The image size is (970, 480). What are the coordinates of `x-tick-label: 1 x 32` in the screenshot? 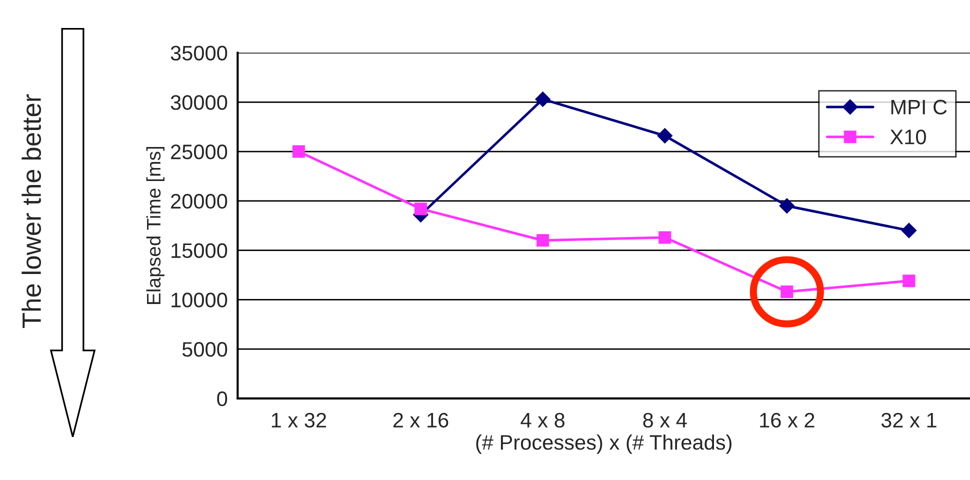 It's located at (299, 420).